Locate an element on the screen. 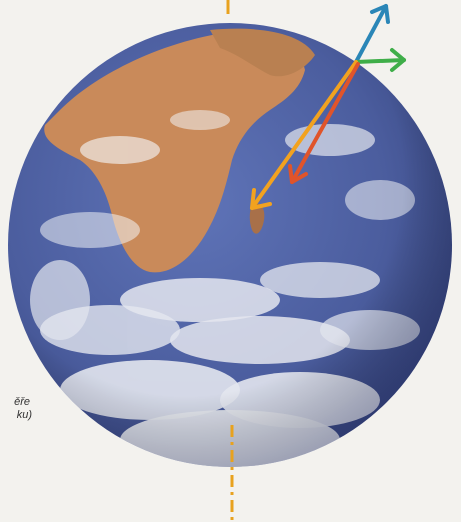  blue-arrow-icon is located at coordinates (372, 34).